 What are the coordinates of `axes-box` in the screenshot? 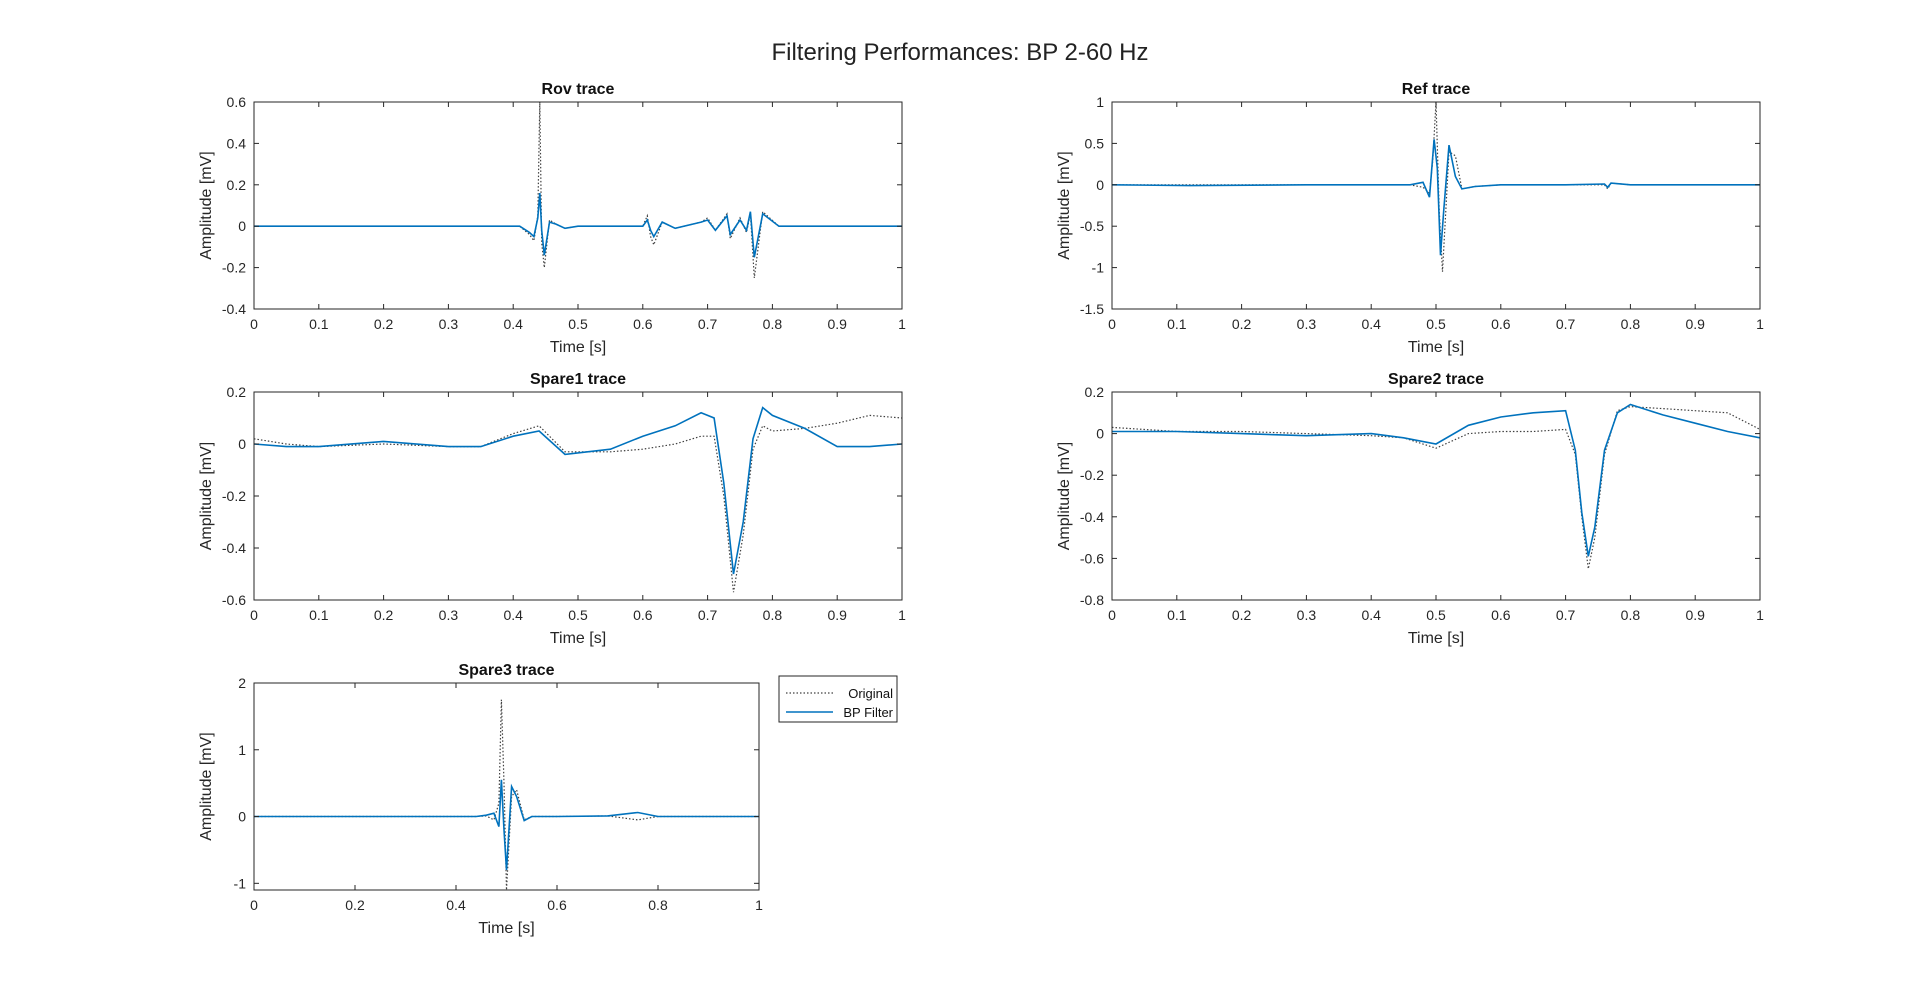 It's located at (506, 786).